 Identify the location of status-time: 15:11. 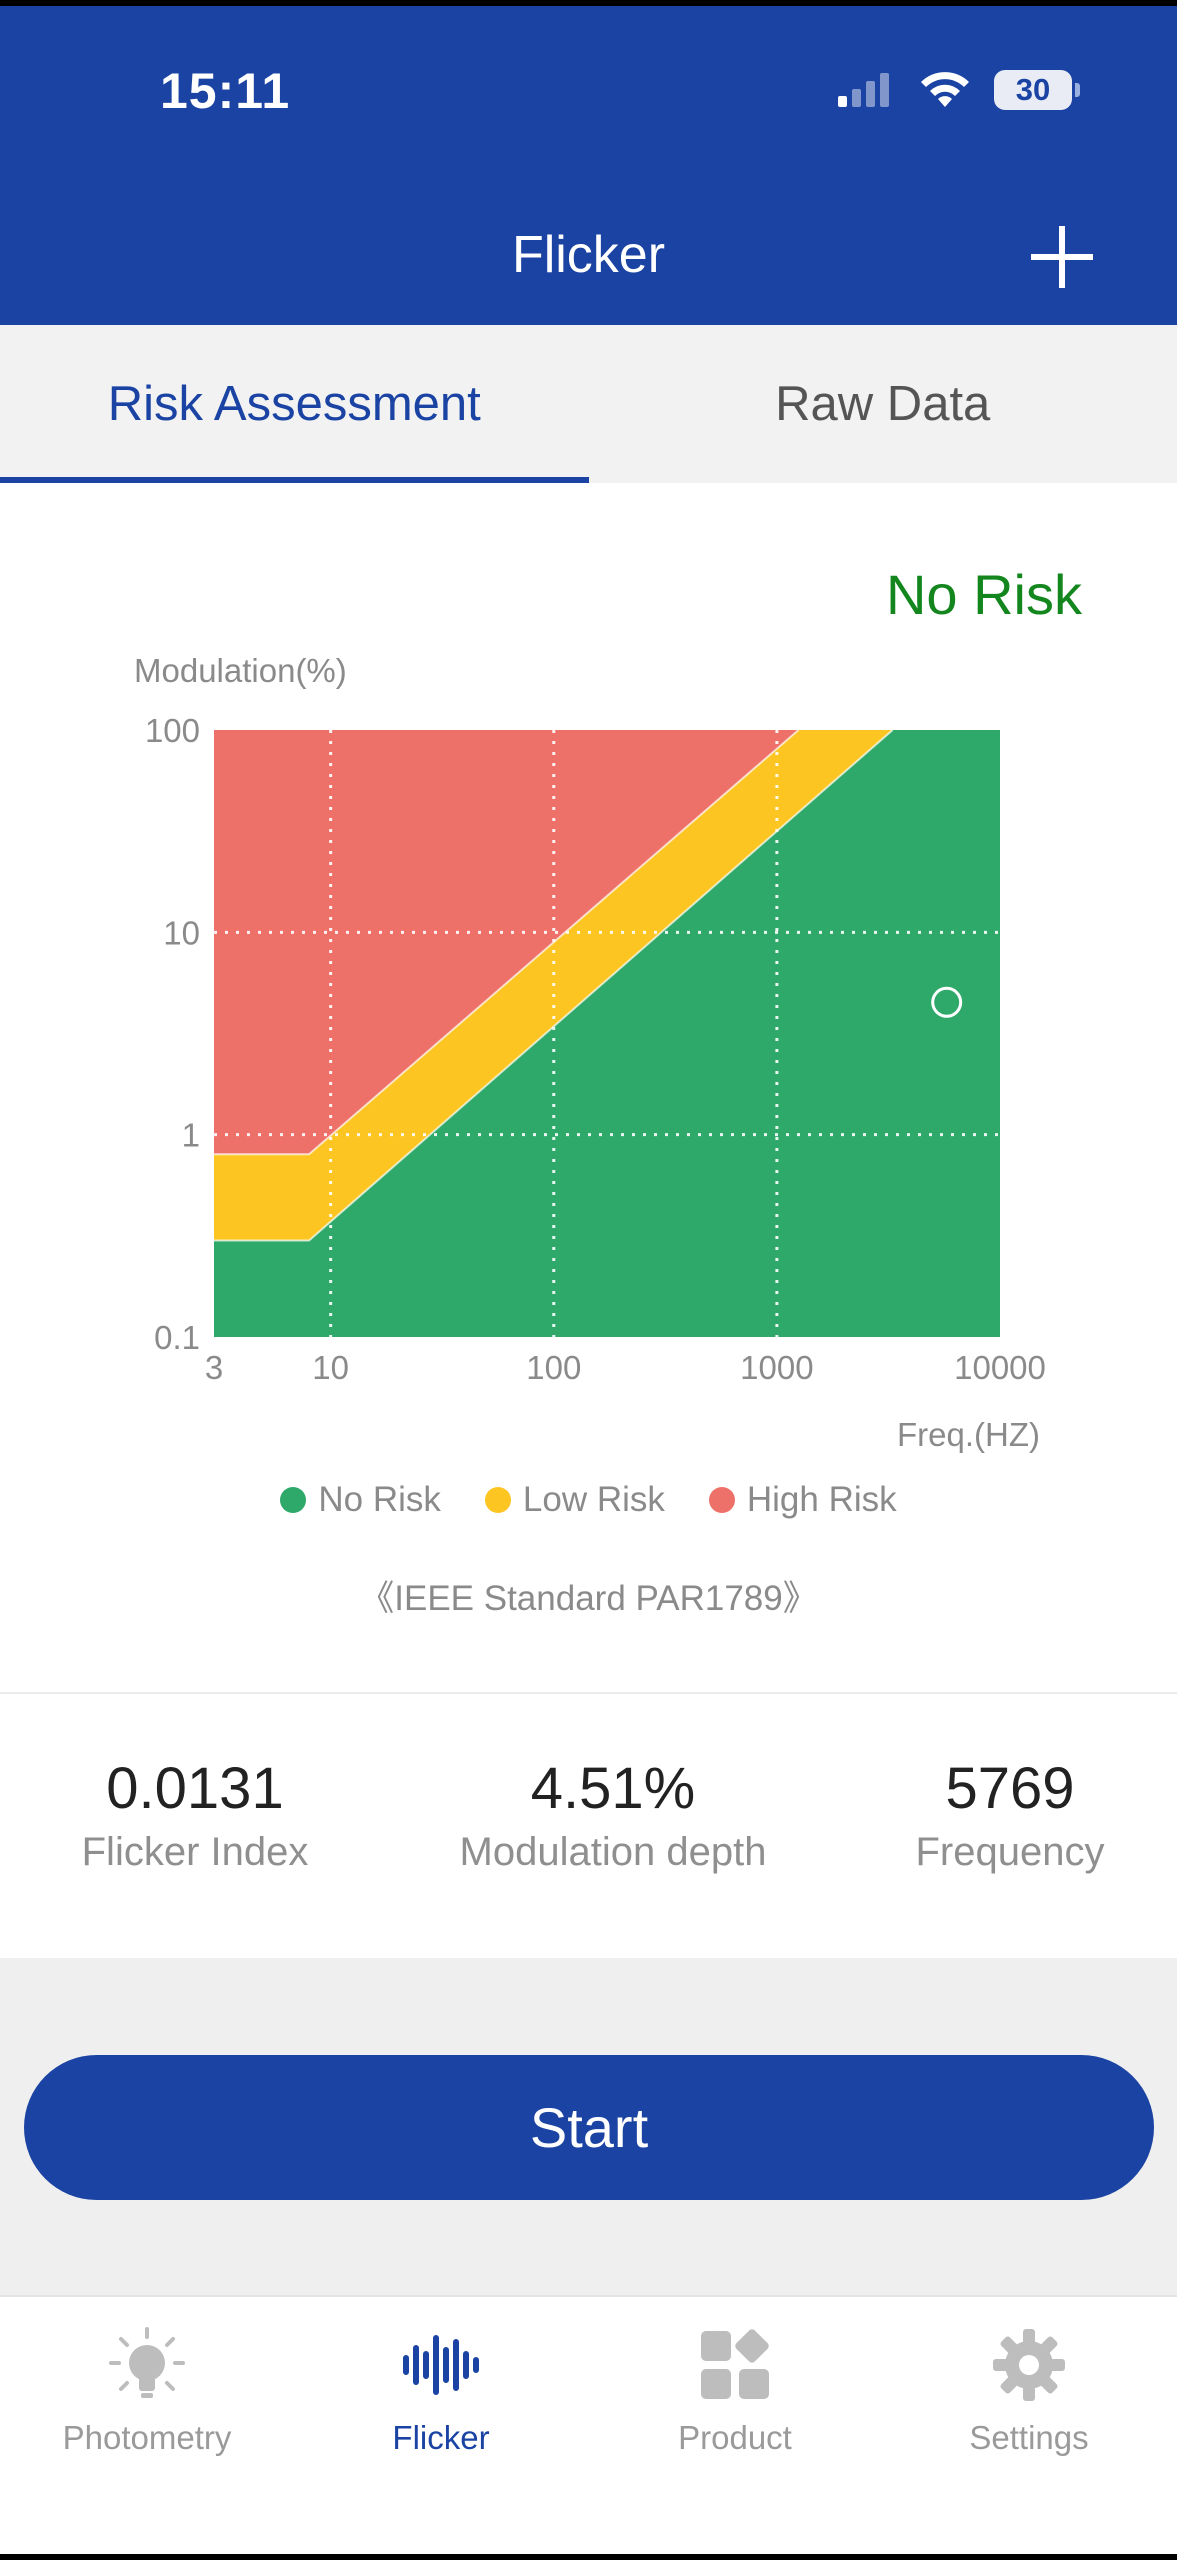
(225, 91).